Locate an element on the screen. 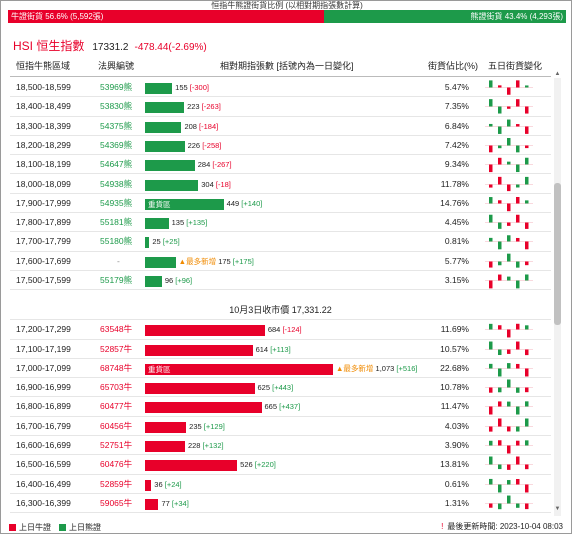 The width and height of the screenshot is (572, 534). warrant-code-link: 52751牛 is located at coordinates (116, 445).